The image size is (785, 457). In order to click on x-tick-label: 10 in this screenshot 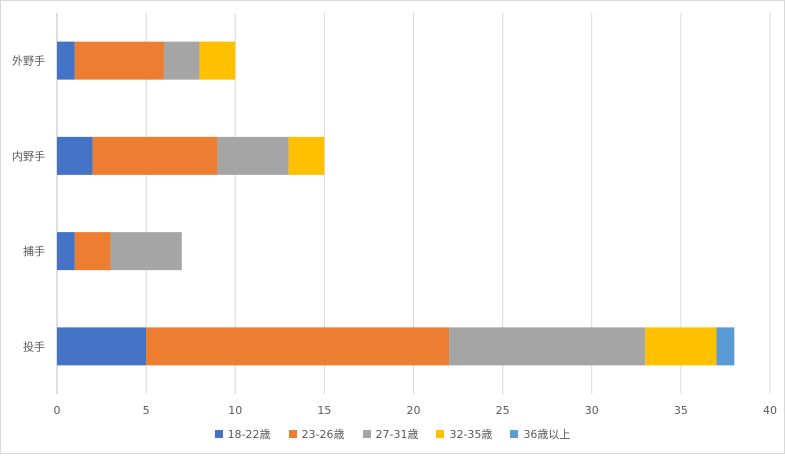, I will do `click(235, 410)`.